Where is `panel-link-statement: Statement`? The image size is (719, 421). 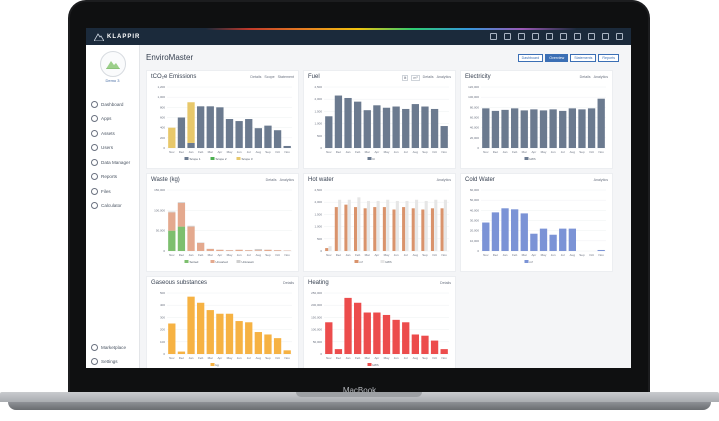
panel-link-statement: Statement is located at coordinates (285, 77).